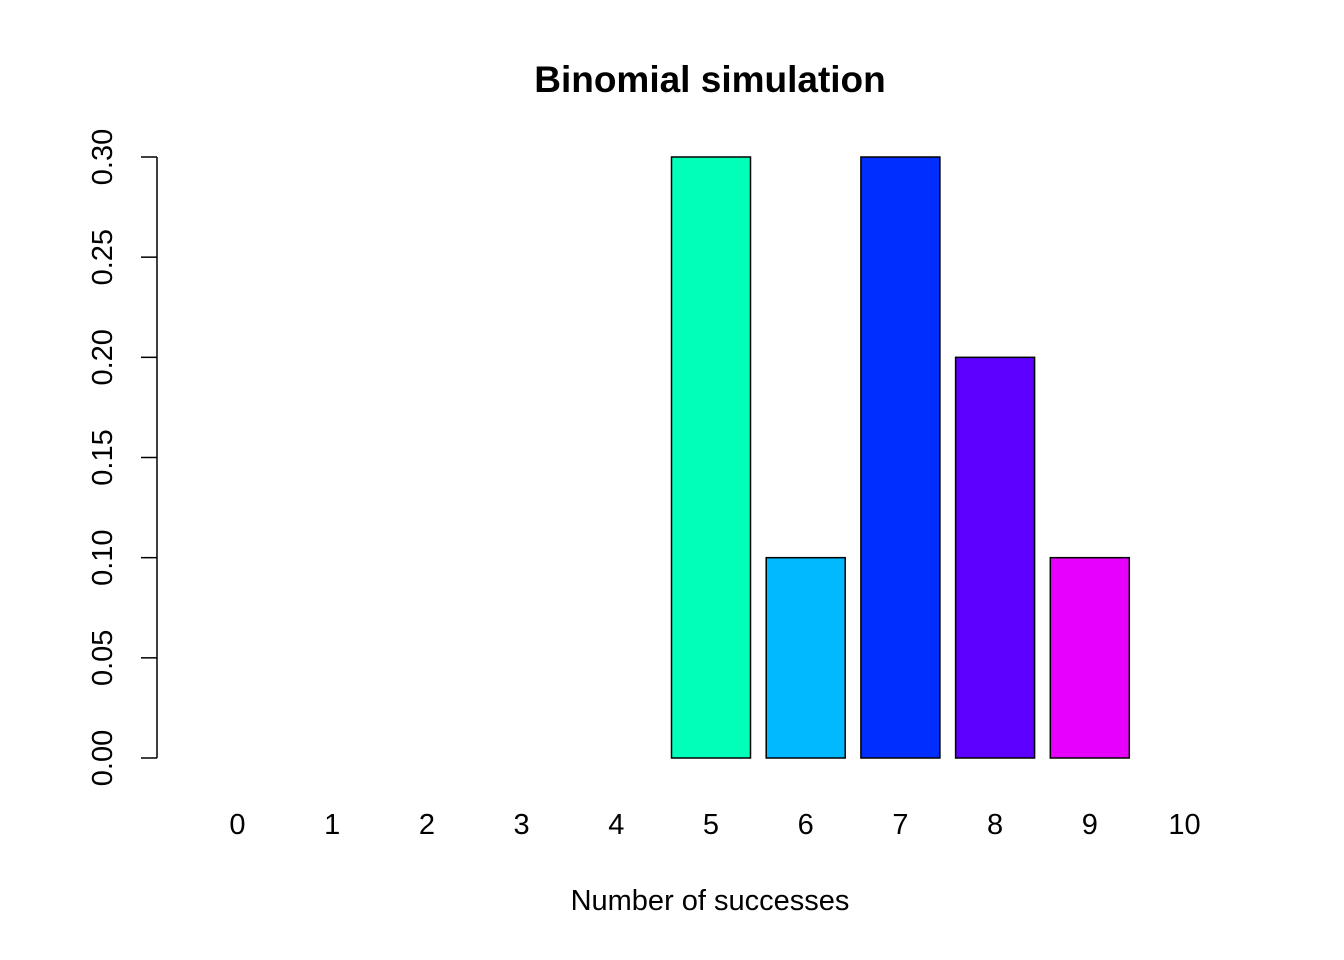 Image resolution: width=1344 pixels, height=960 pixels. What do you see at coordinates (103, 157) in the screenshot?
I see `y-tick-label: 0.30` at bounding box center [103, 157].